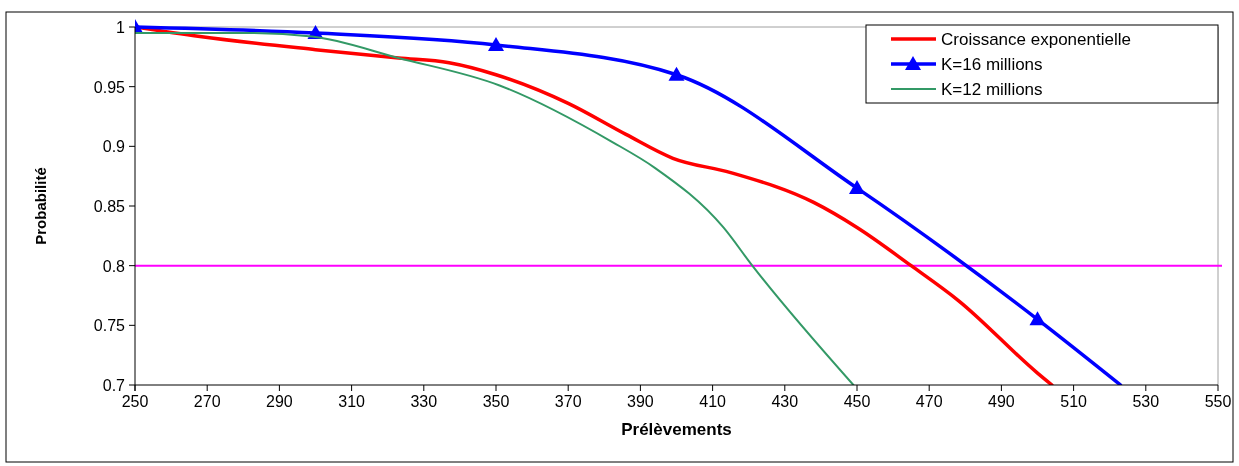 The image size is (1239, 466). Describe the element at coordinates (114, 266) in the screenshot. I see `y-tick-label: 0.8` at that location.